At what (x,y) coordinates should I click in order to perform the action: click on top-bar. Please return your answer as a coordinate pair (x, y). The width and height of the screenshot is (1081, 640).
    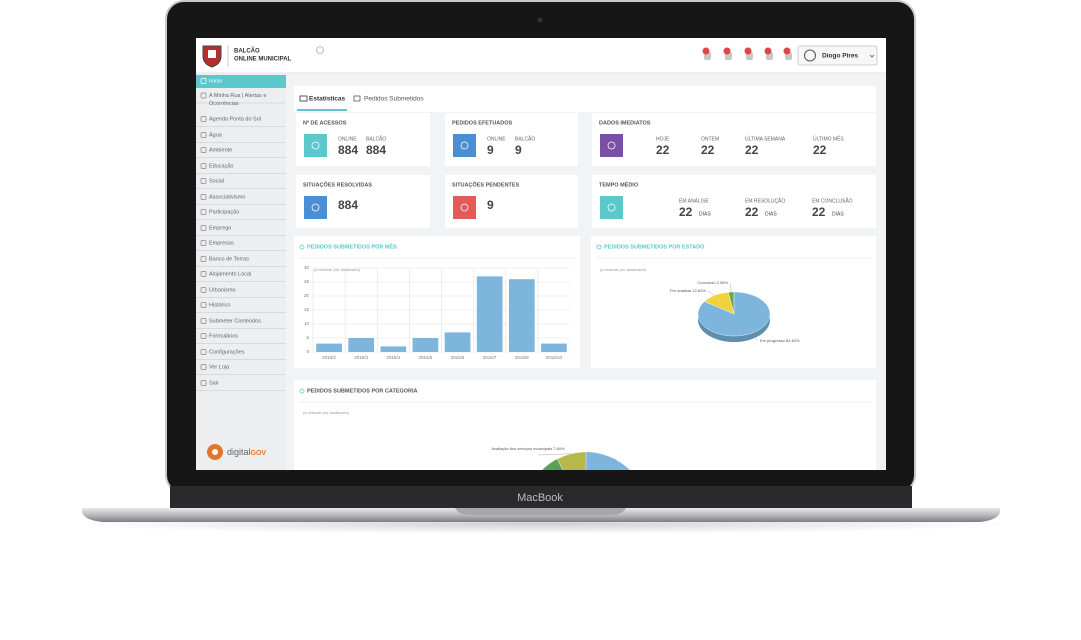
    Looking at the image, I should click on (541, 55).